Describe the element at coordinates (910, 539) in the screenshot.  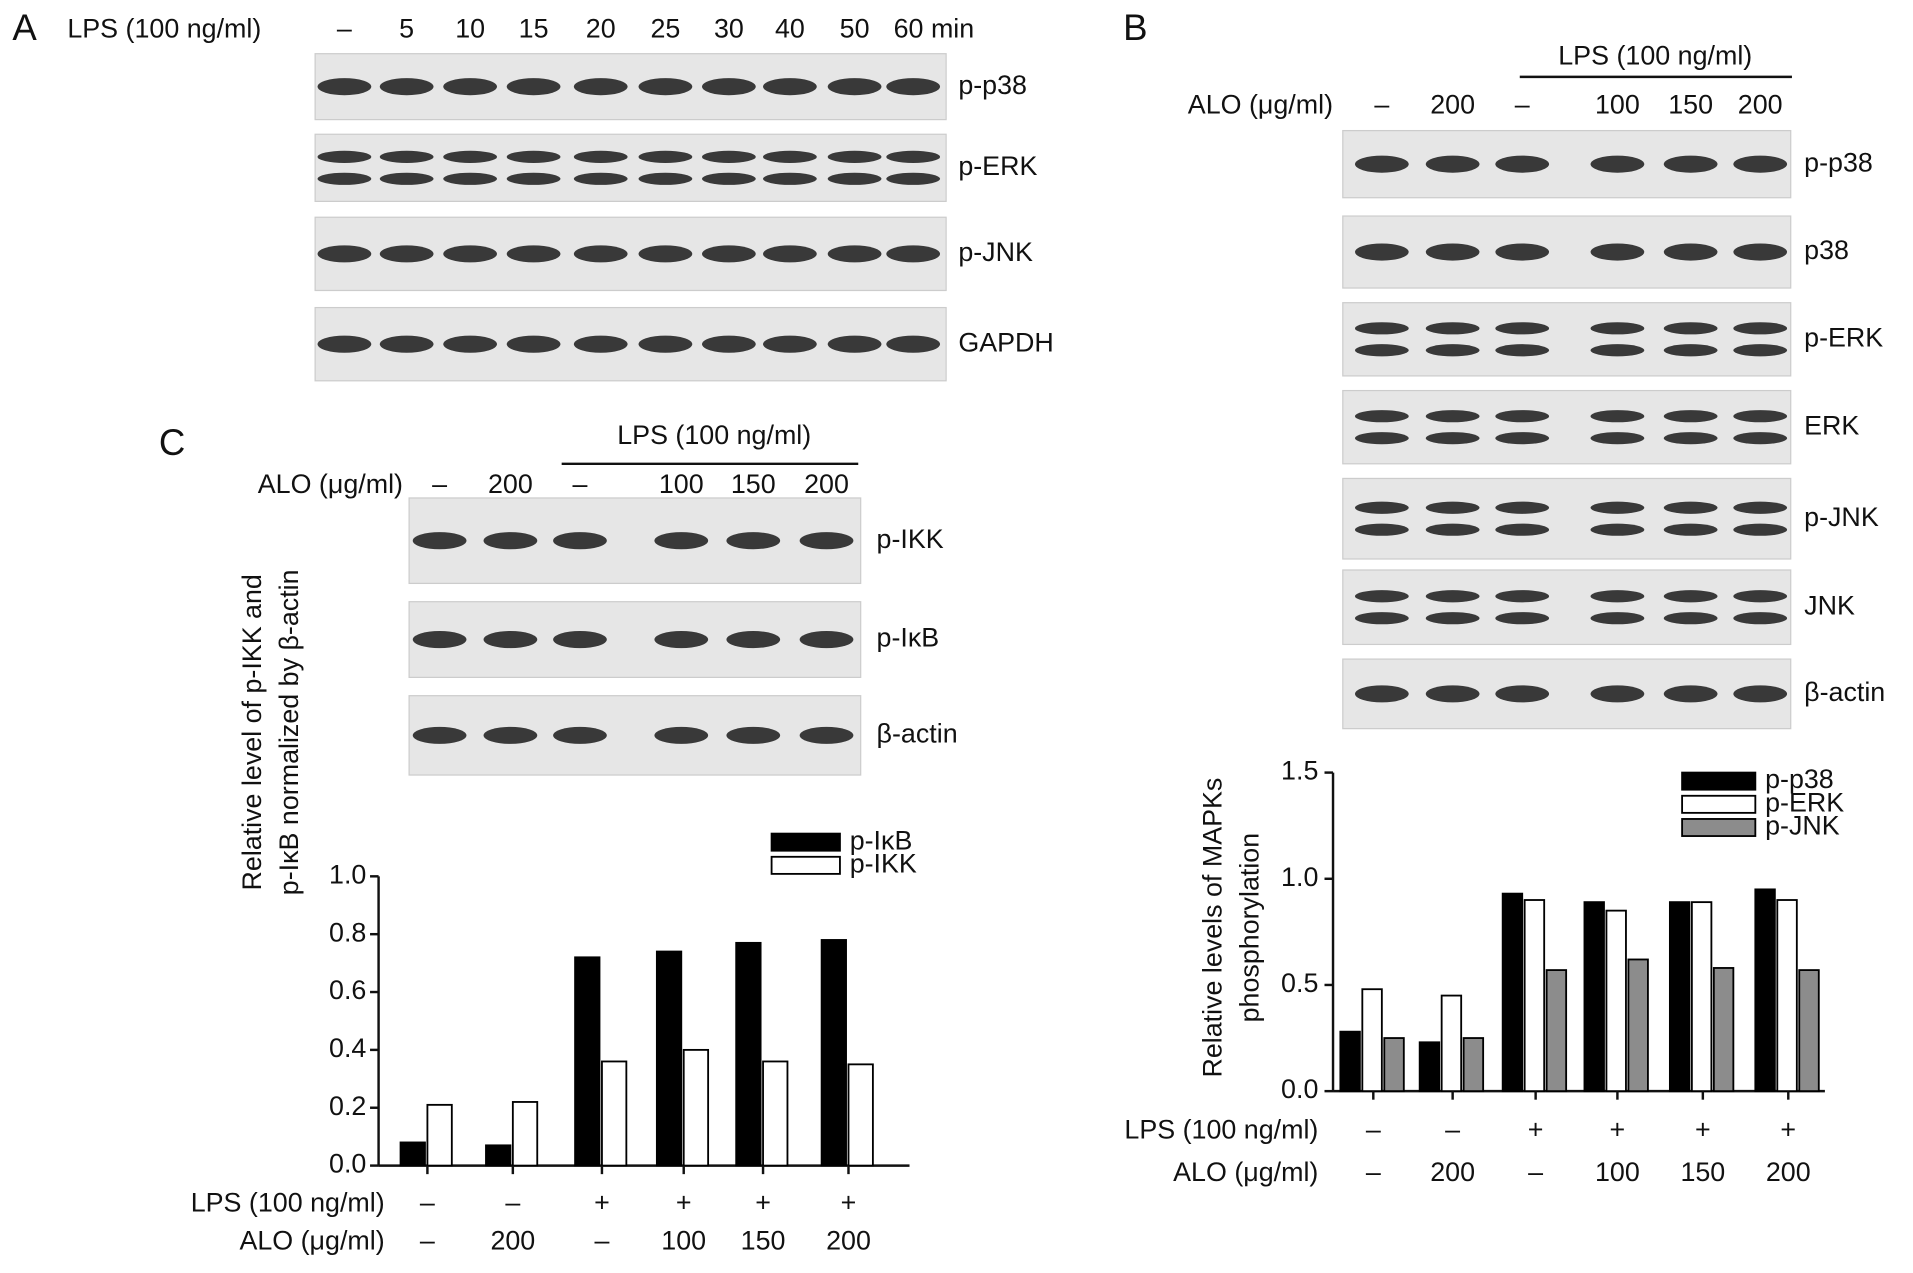
I see `blot-label: p-IKK` at that location.